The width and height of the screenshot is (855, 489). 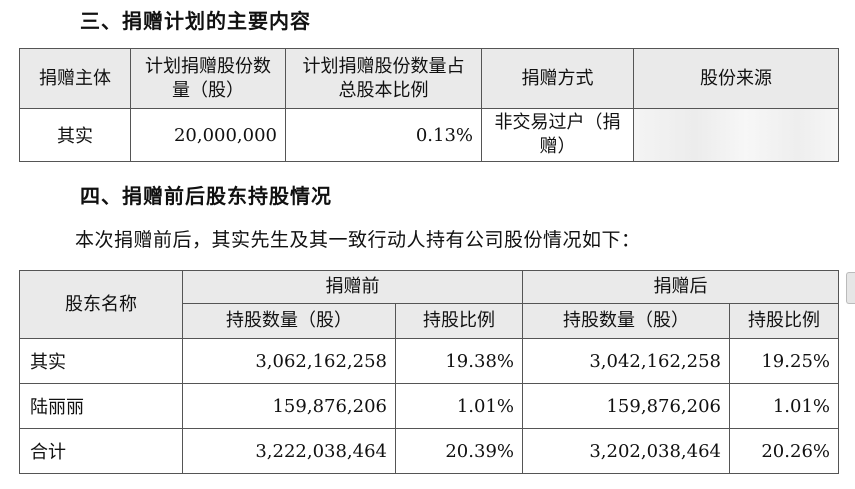 What do you see at coordinates (626, 406) in the screenshot?
I see `cell-after-shares: 159,876,206` at bounding box center [626, 406].